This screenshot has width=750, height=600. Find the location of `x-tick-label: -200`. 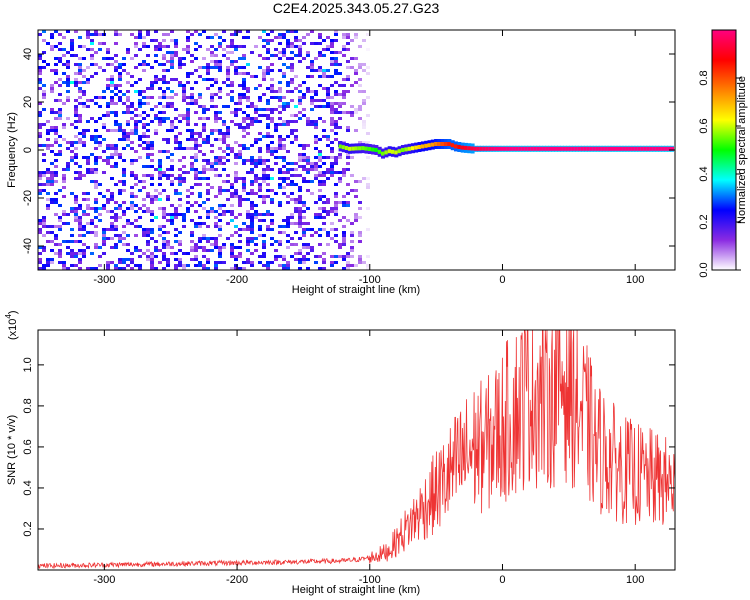

x-tick-label: -200 is located at coordinates (237, 580).